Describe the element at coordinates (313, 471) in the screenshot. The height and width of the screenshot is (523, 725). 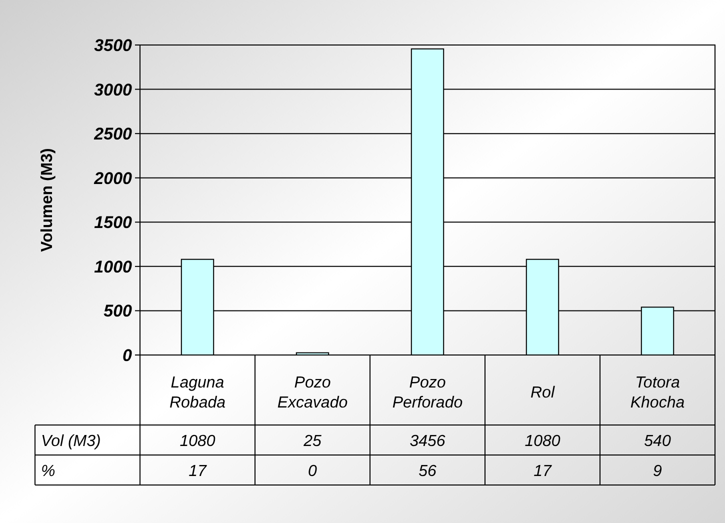
I see `text: 0` at that location.